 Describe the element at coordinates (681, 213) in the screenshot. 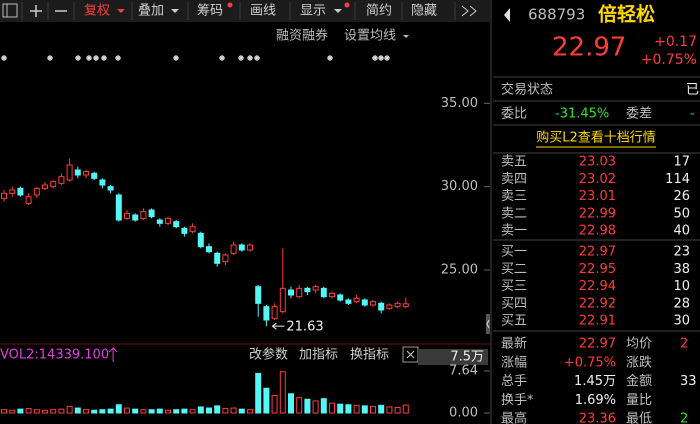

I see `book-volume: 50` at that location.